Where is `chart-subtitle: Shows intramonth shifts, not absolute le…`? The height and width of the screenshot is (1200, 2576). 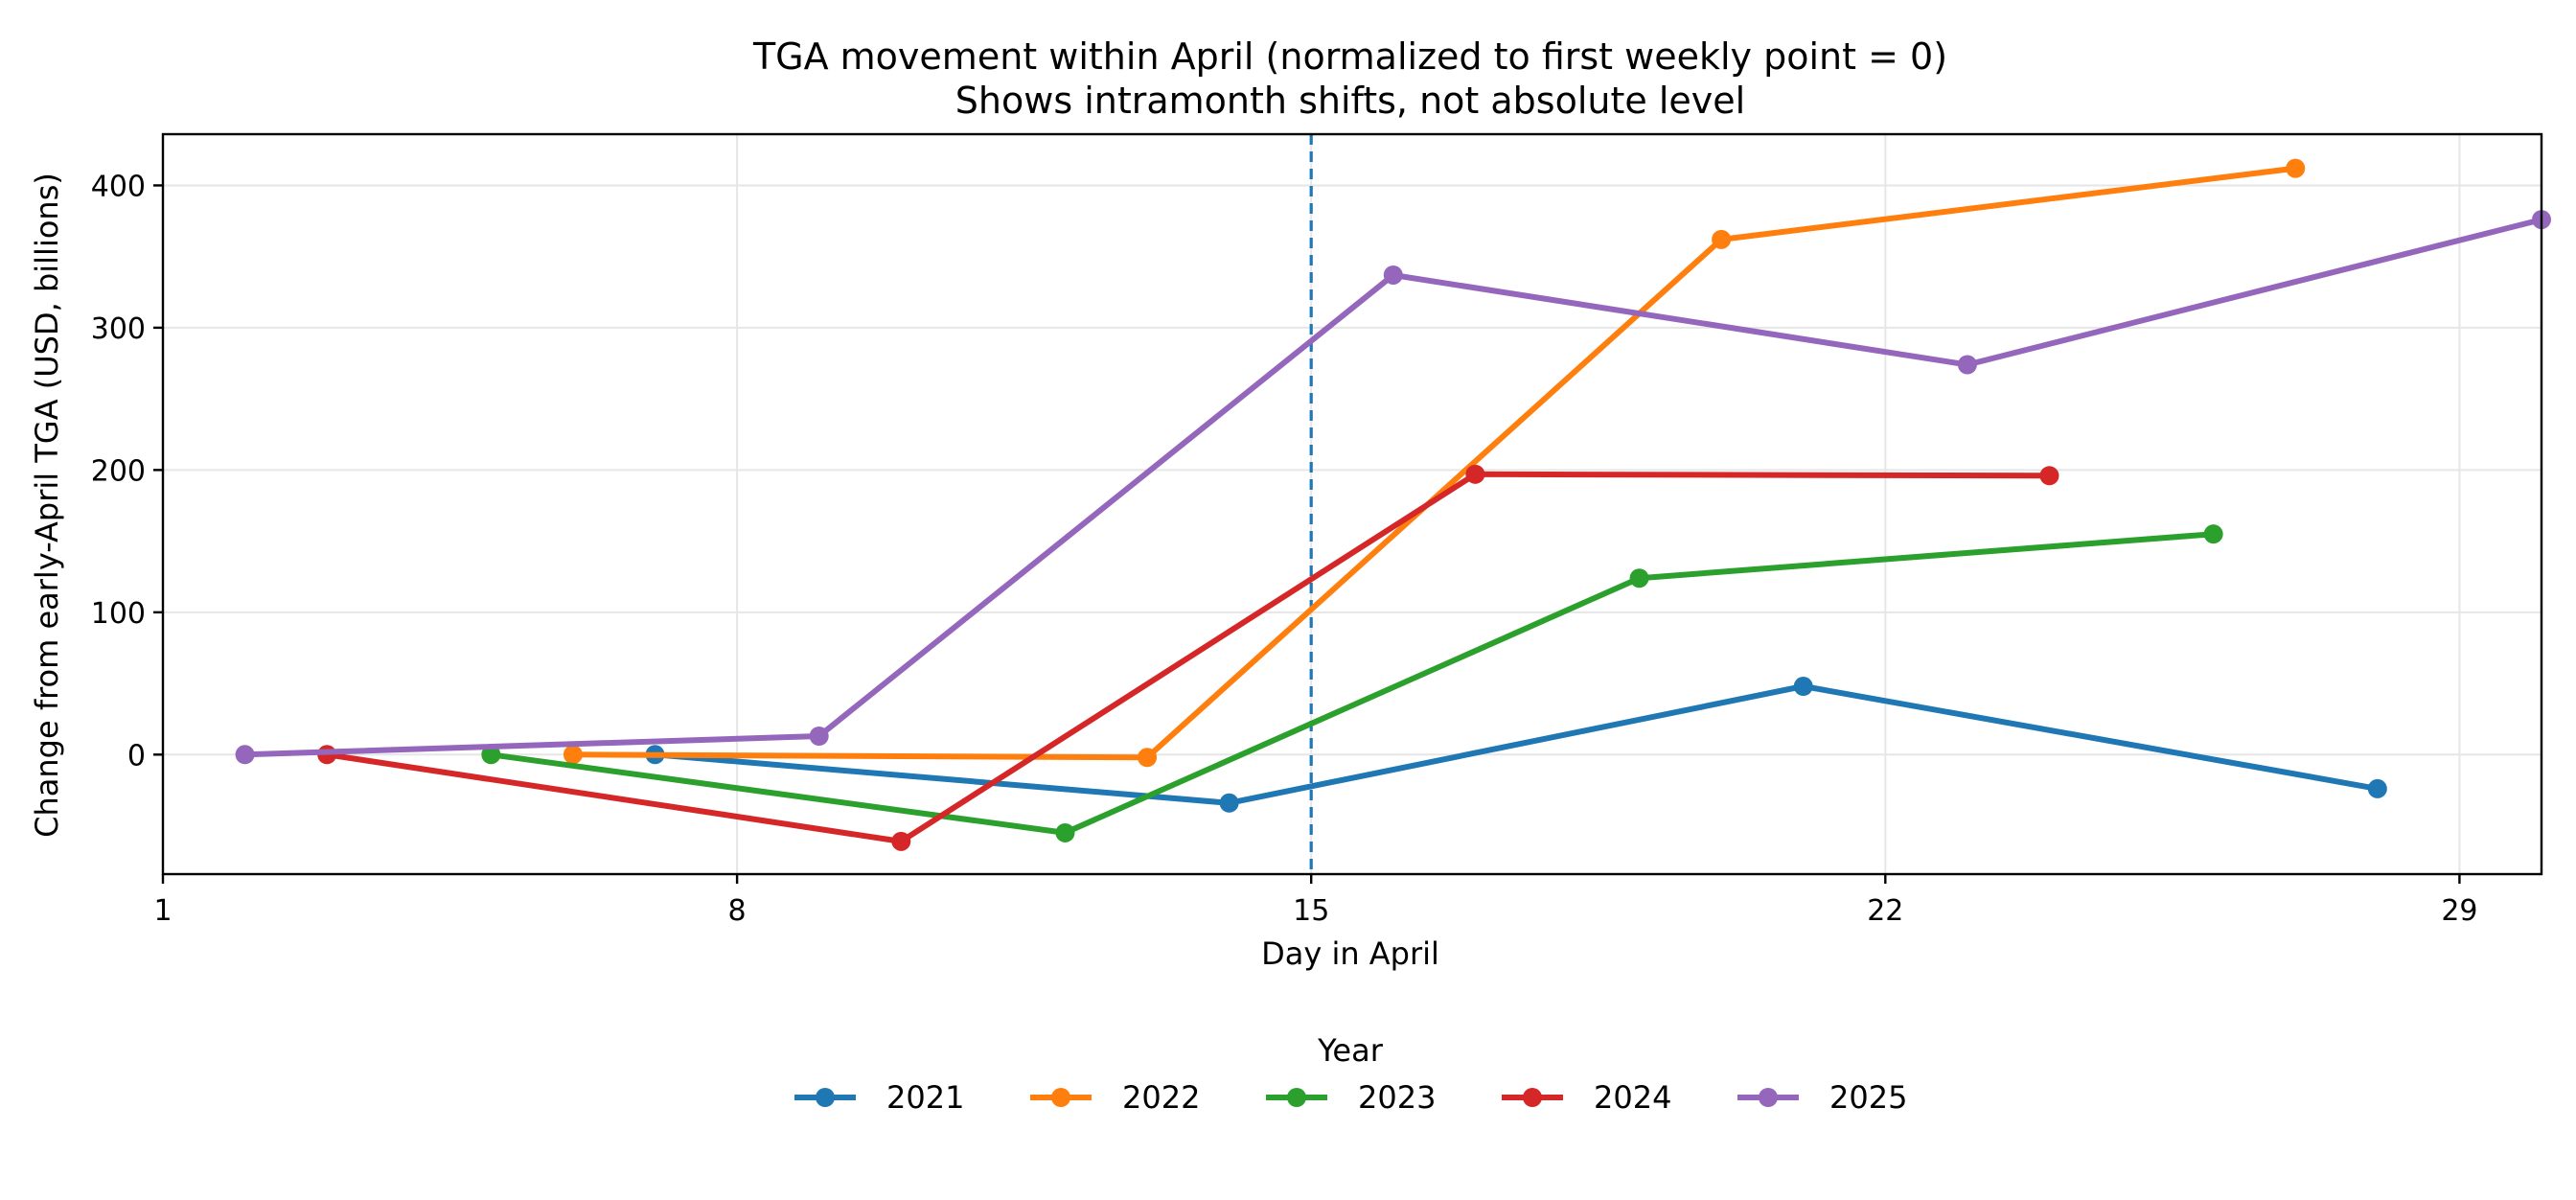 chart-subtitle: Shows intramonth shifts, not absolute le… is located at coordinates (1350, 101).